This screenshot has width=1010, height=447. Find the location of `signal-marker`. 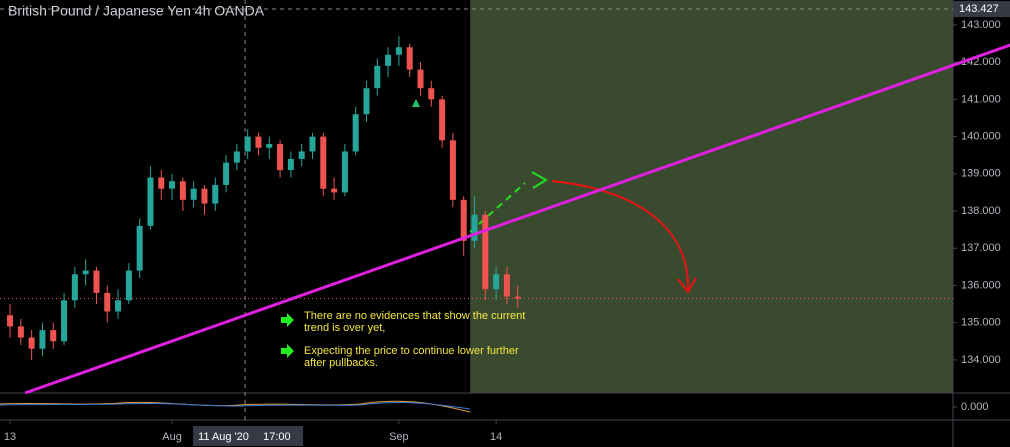

signal-marker is located at coordinates (416, 103).